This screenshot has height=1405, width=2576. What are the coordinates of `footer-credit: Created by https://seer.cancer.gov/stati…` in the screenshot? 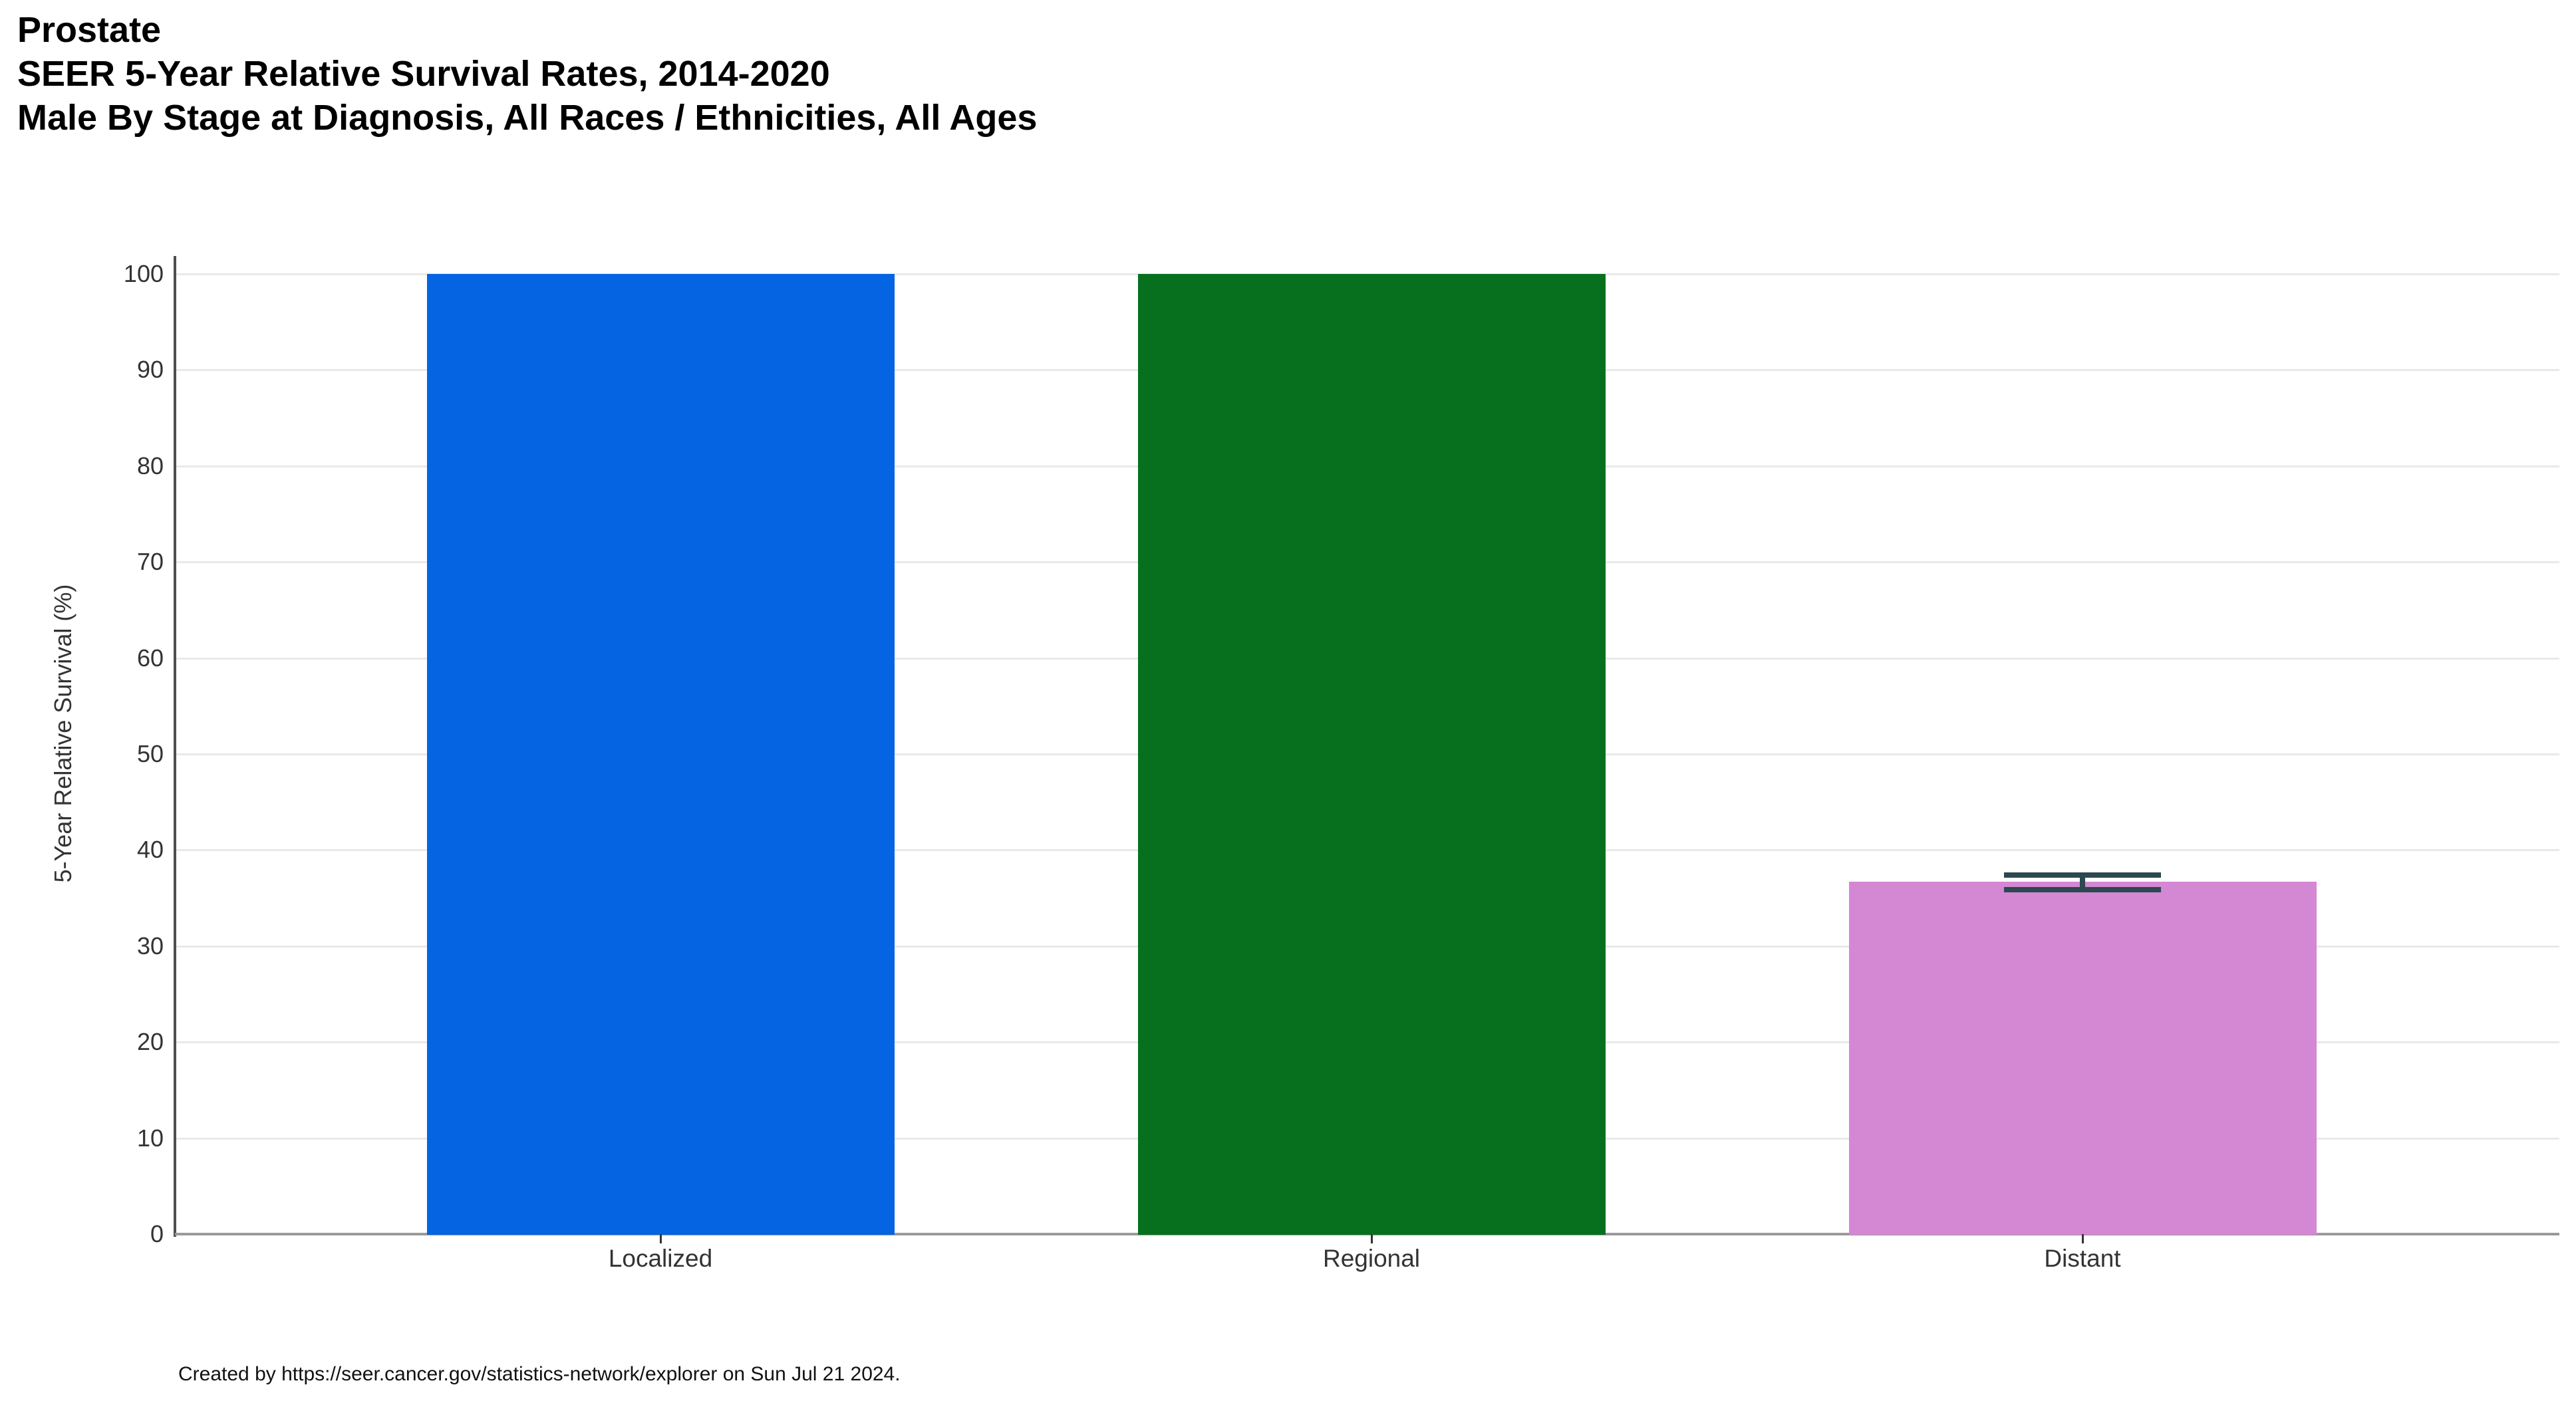 It's located at (539, 1374).